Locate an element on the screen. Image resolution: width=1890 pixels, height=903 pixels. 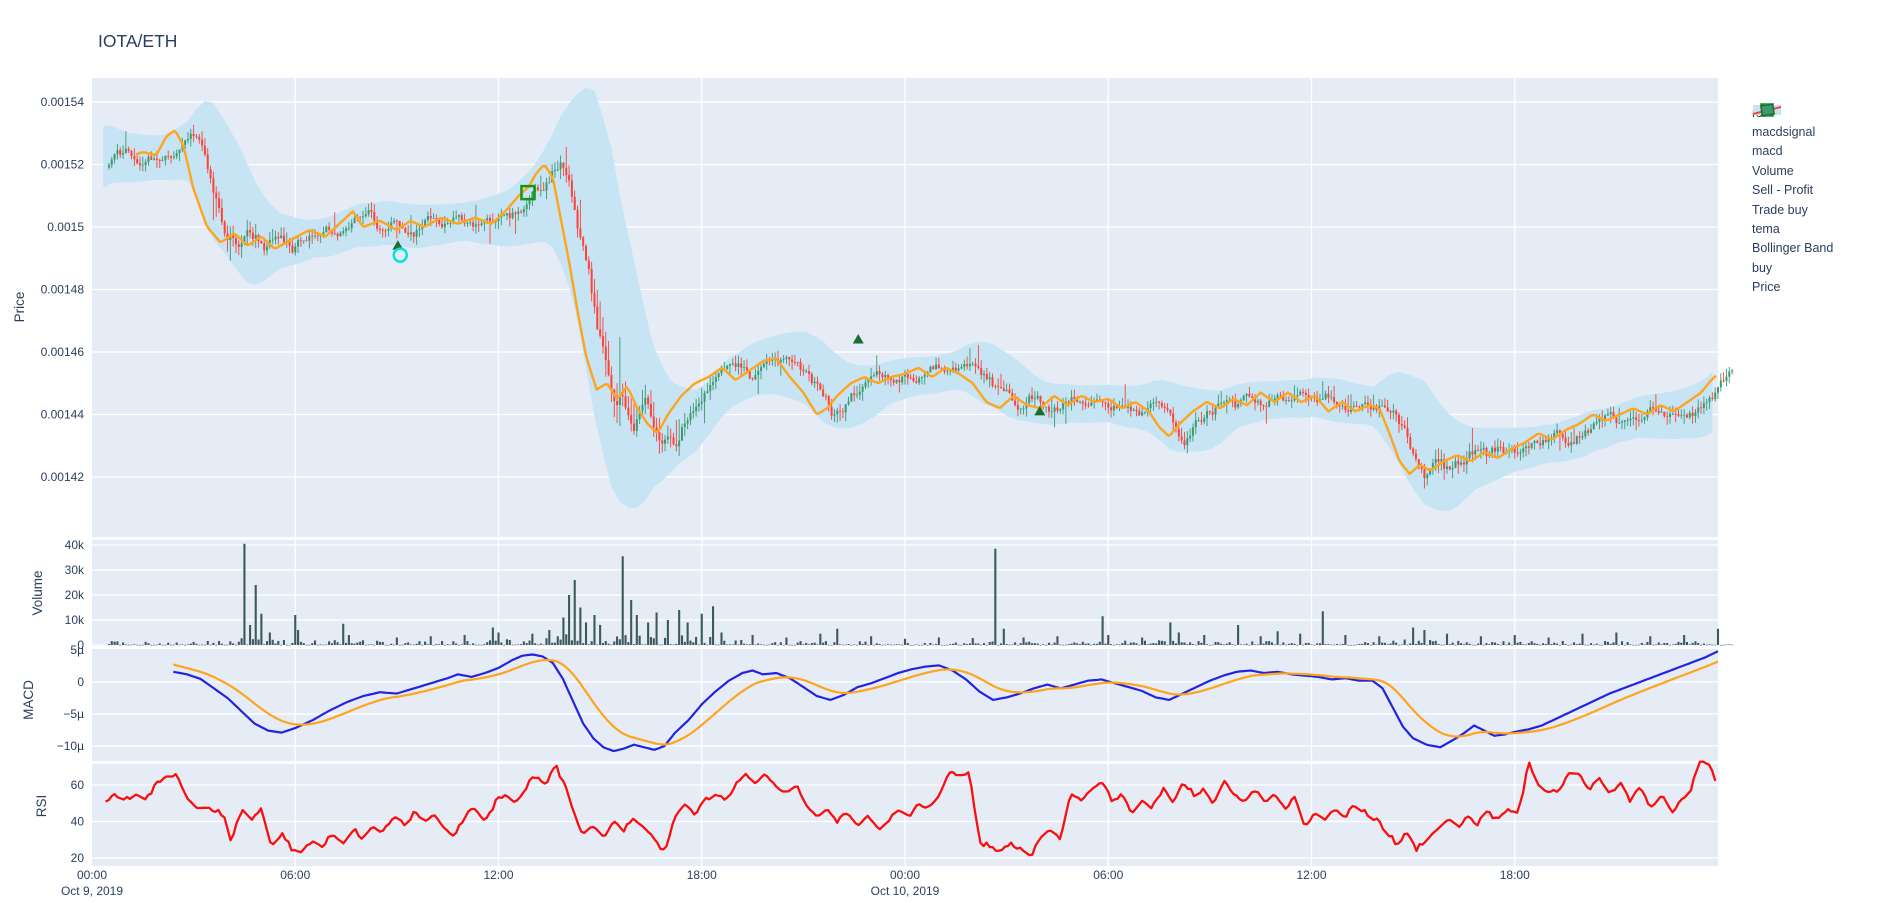
rsi-axis-title: RSI is located at coordinates (41, 806).